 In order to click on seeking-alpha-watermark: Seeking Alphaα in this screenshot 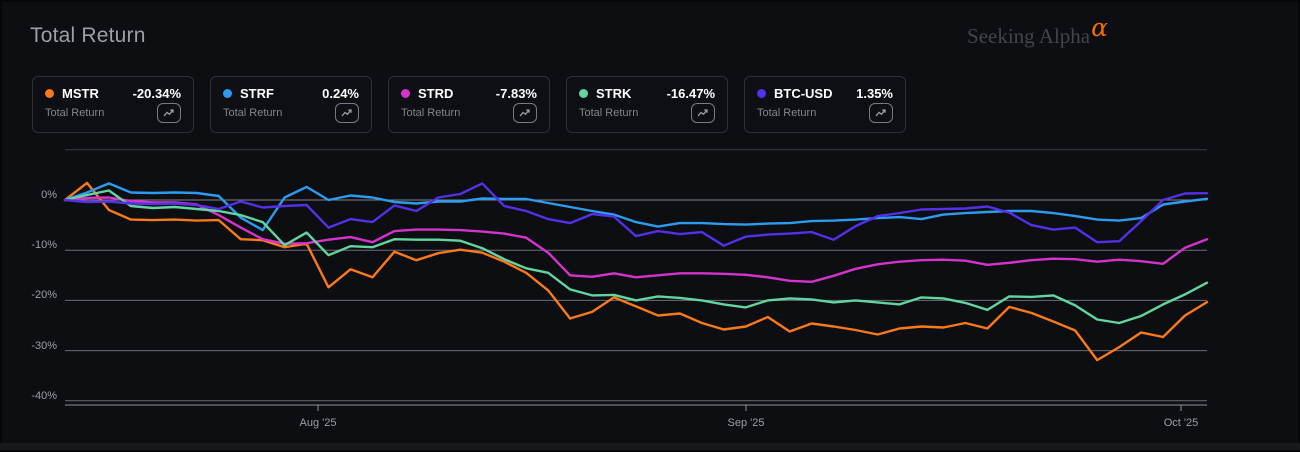, I will do `click(1037, 31)`.